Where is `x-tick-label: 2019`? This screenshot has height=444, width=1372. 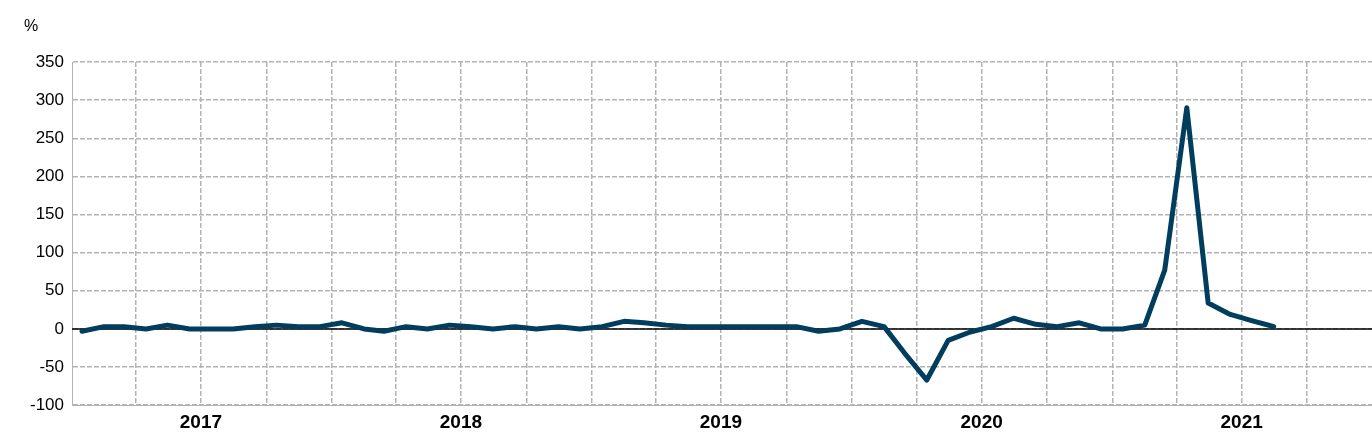
x-tick-label: 2019 is located at coordinates (721, 421).